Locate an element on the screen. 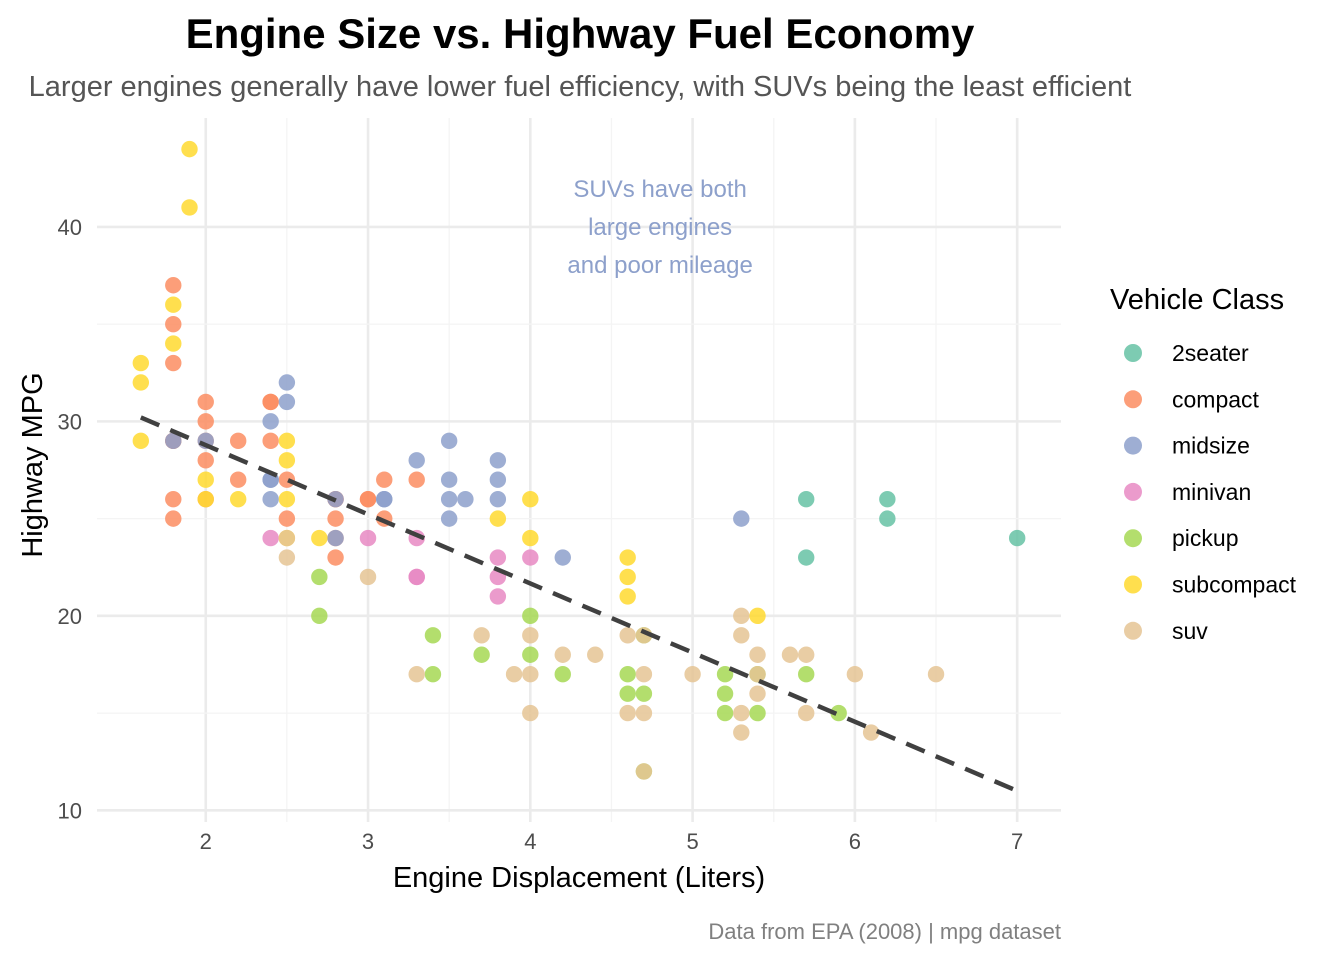 The image size is (1344, 960). legend-key-pickup is located at coordinates (1133, 538).